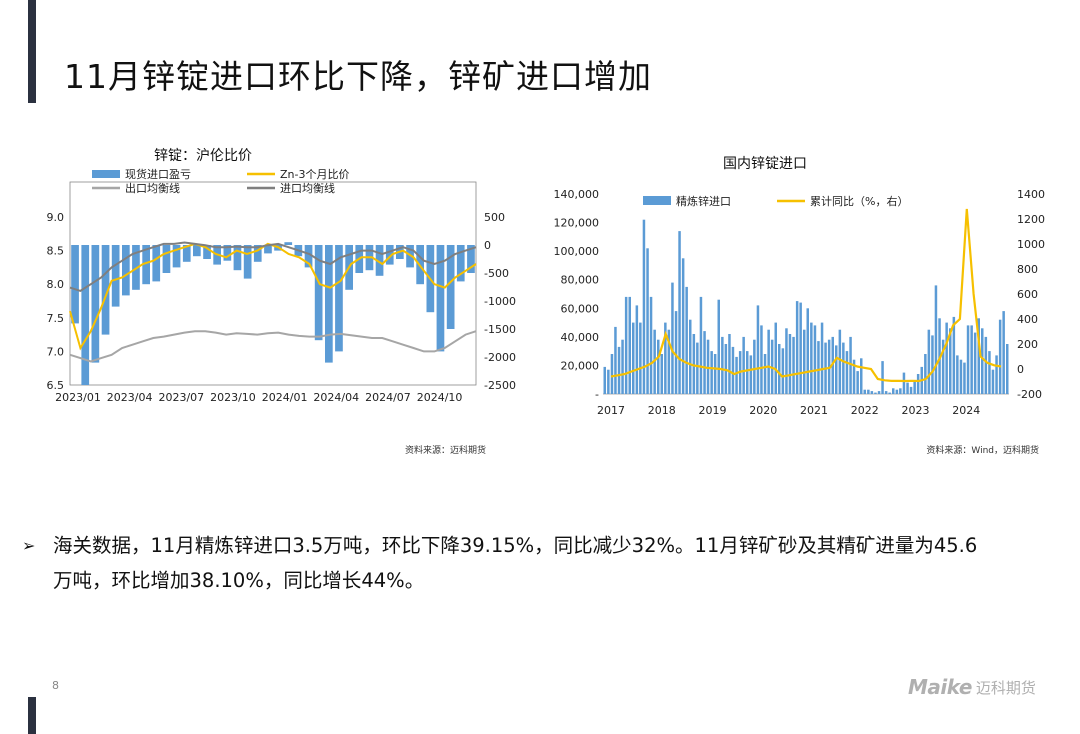 Image resolution: width=1080 pixels, height=734 pixels. What do you see at coordinates (1029, 394) in the screenshot?
I see `y-right-tick-label: -200` at bounding box center [1029, 394].